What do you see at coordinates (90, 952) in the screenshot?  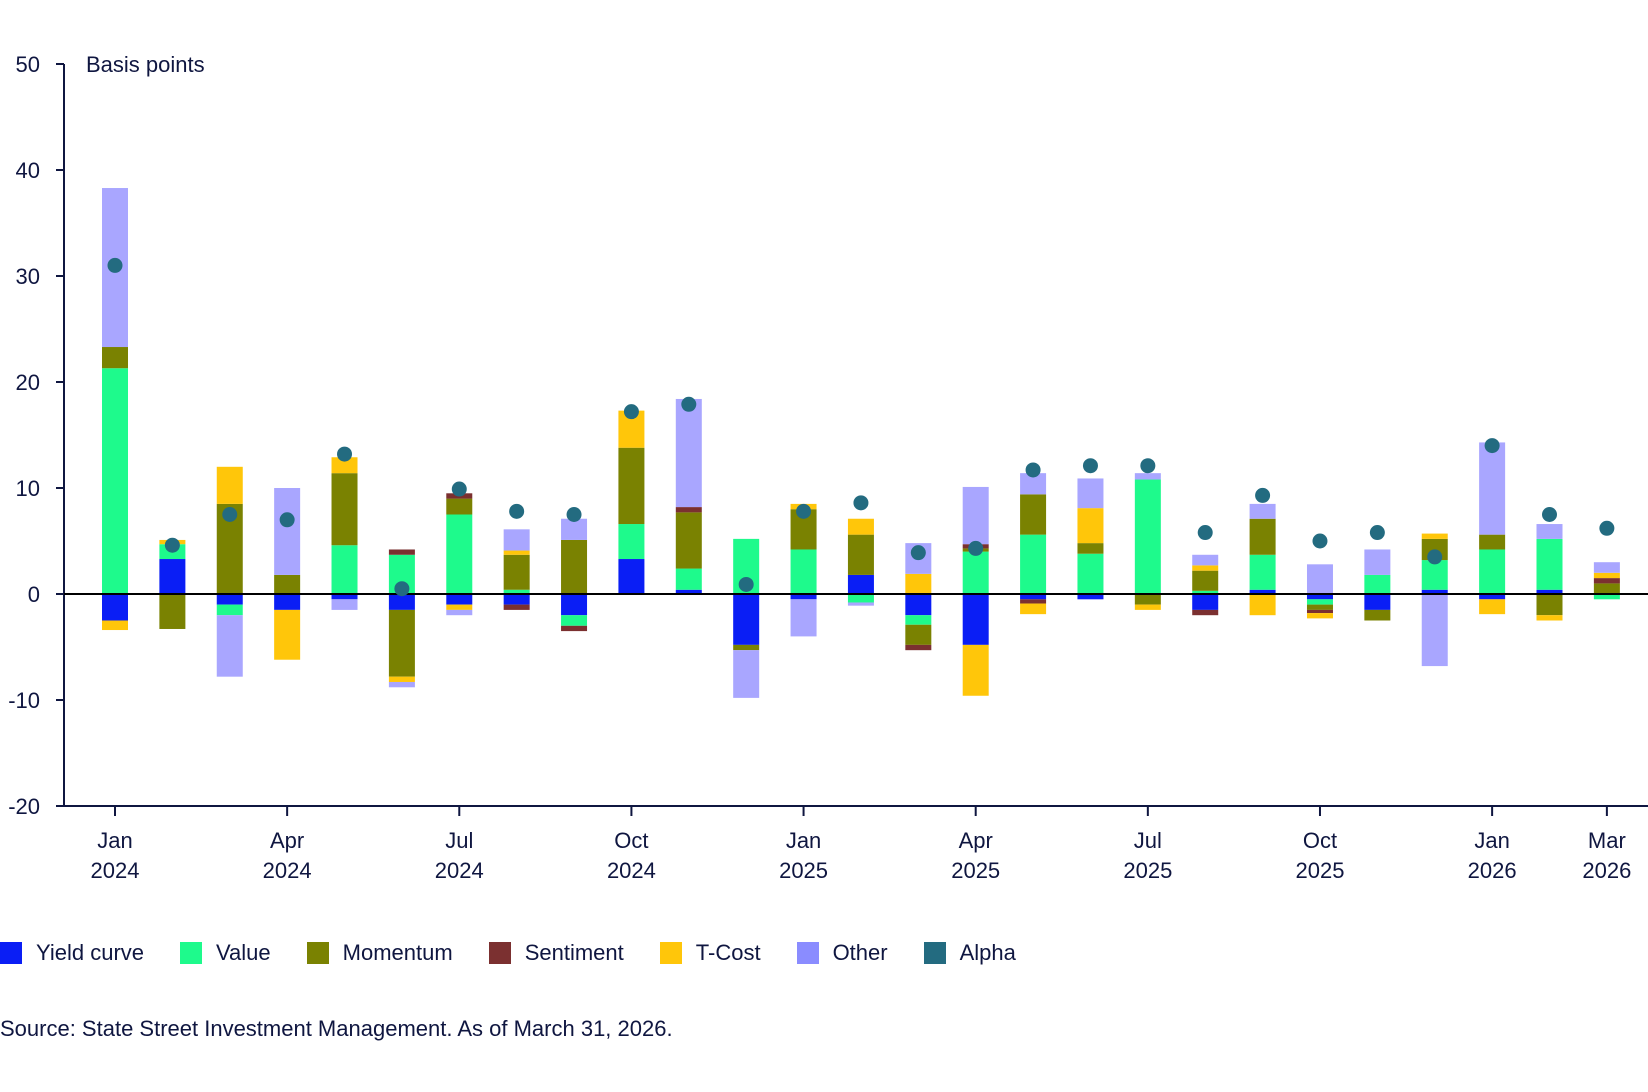 I see `legend-label: Yield curve` at bounding box center [90, 952].